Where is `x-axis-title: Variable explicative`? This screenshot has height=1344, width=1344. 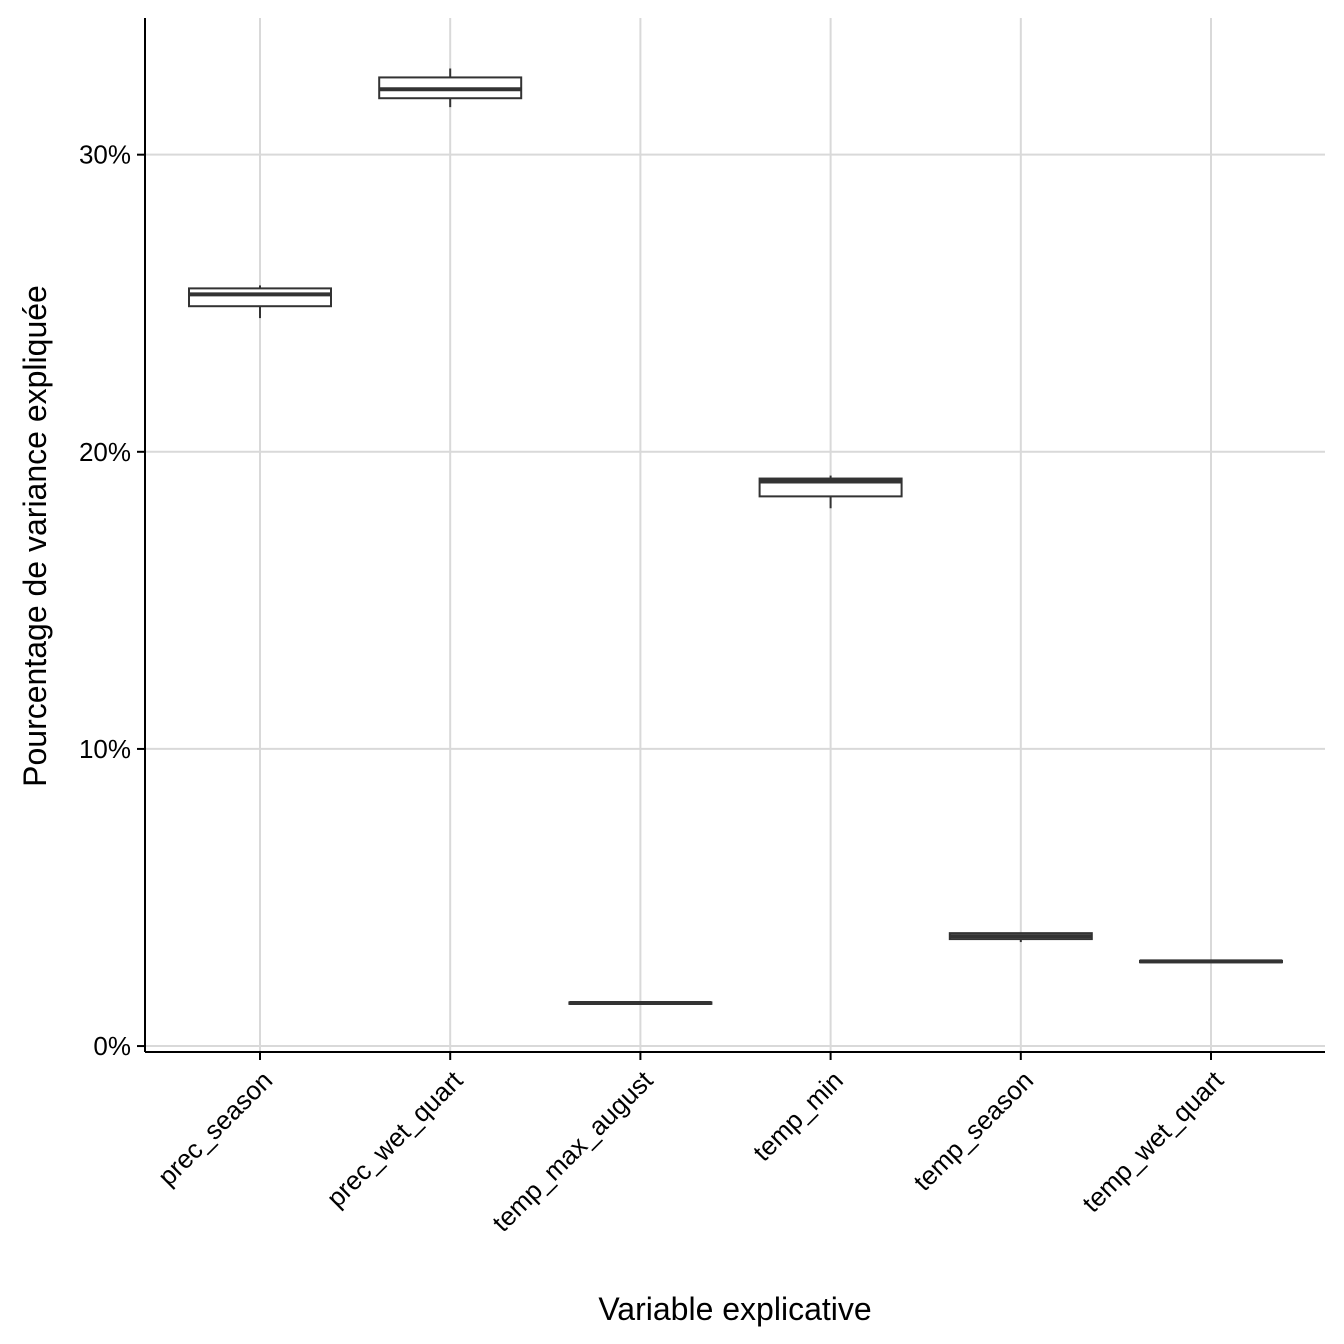 x-axis-title: Variable explicative is located at coordinates (734, 1309).